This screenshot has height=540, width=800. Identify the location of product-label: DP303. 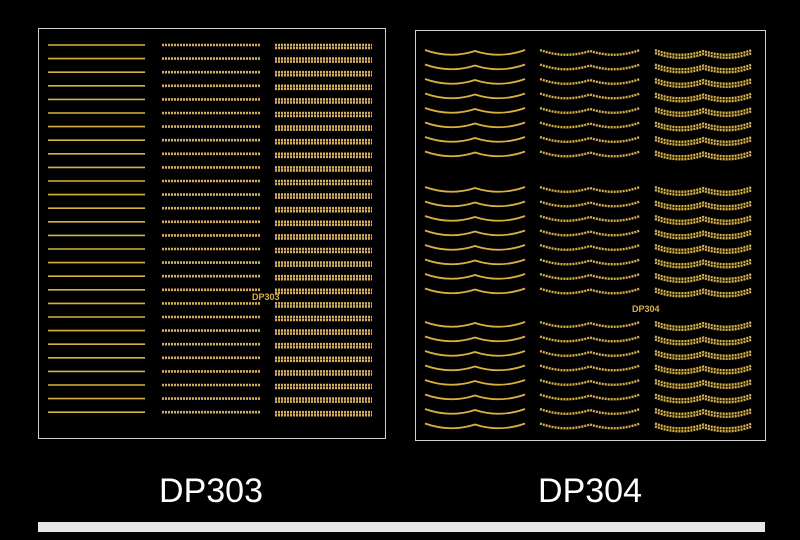
(211, 491).